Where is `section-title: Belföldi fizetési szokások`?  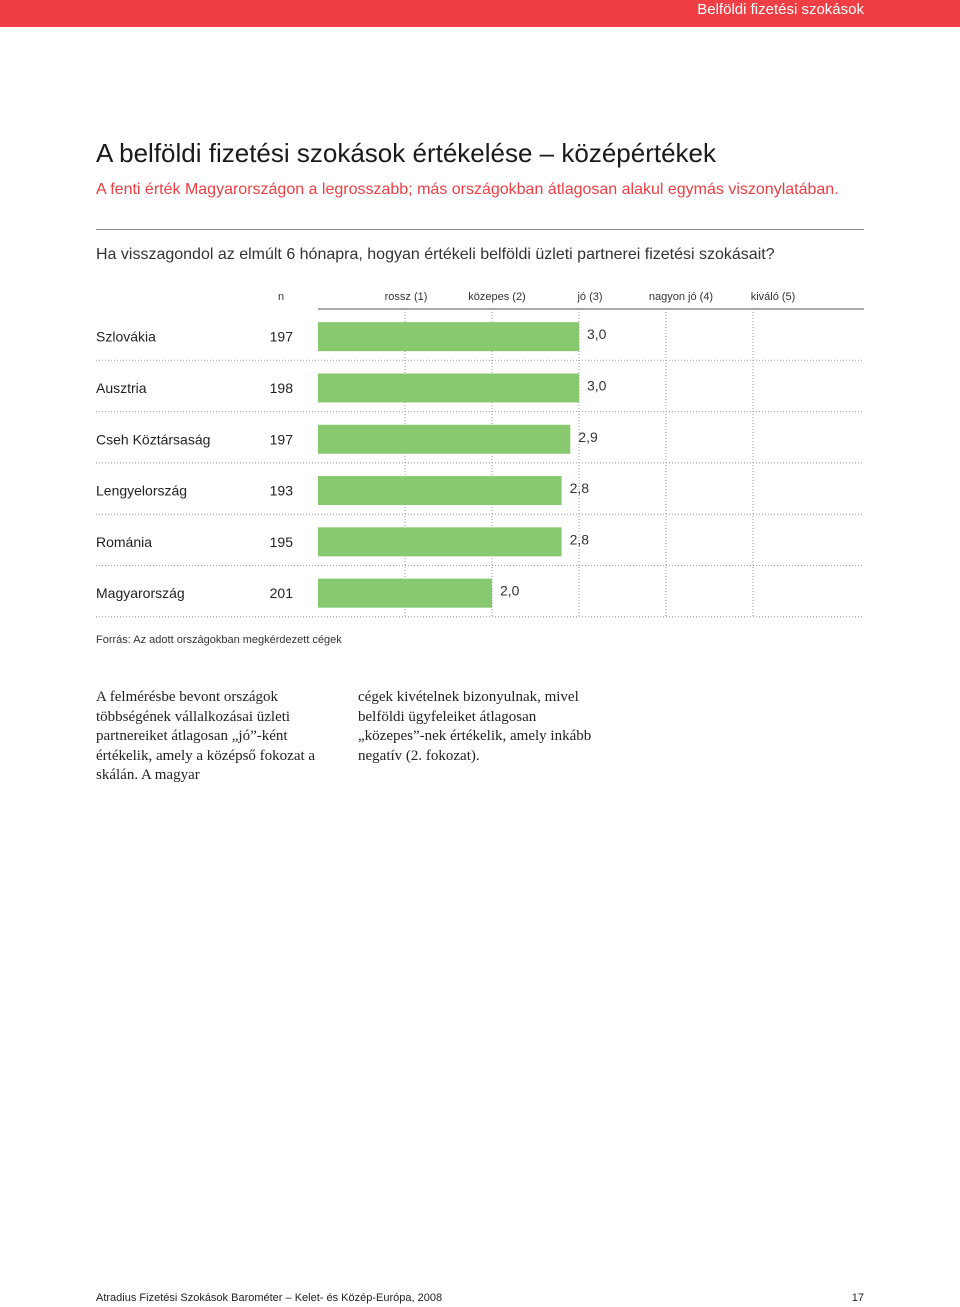
section-title: Belföldi fizetési szokások is located at coordinates (780, 9).